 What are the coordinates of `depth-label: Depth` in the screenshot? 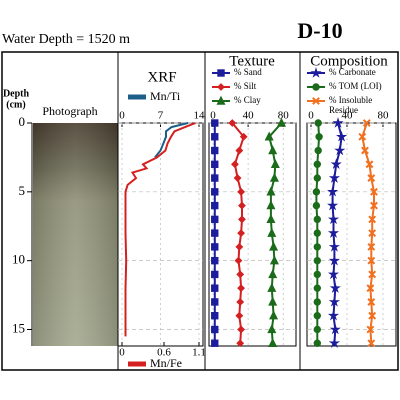 It's located at (16, 93).